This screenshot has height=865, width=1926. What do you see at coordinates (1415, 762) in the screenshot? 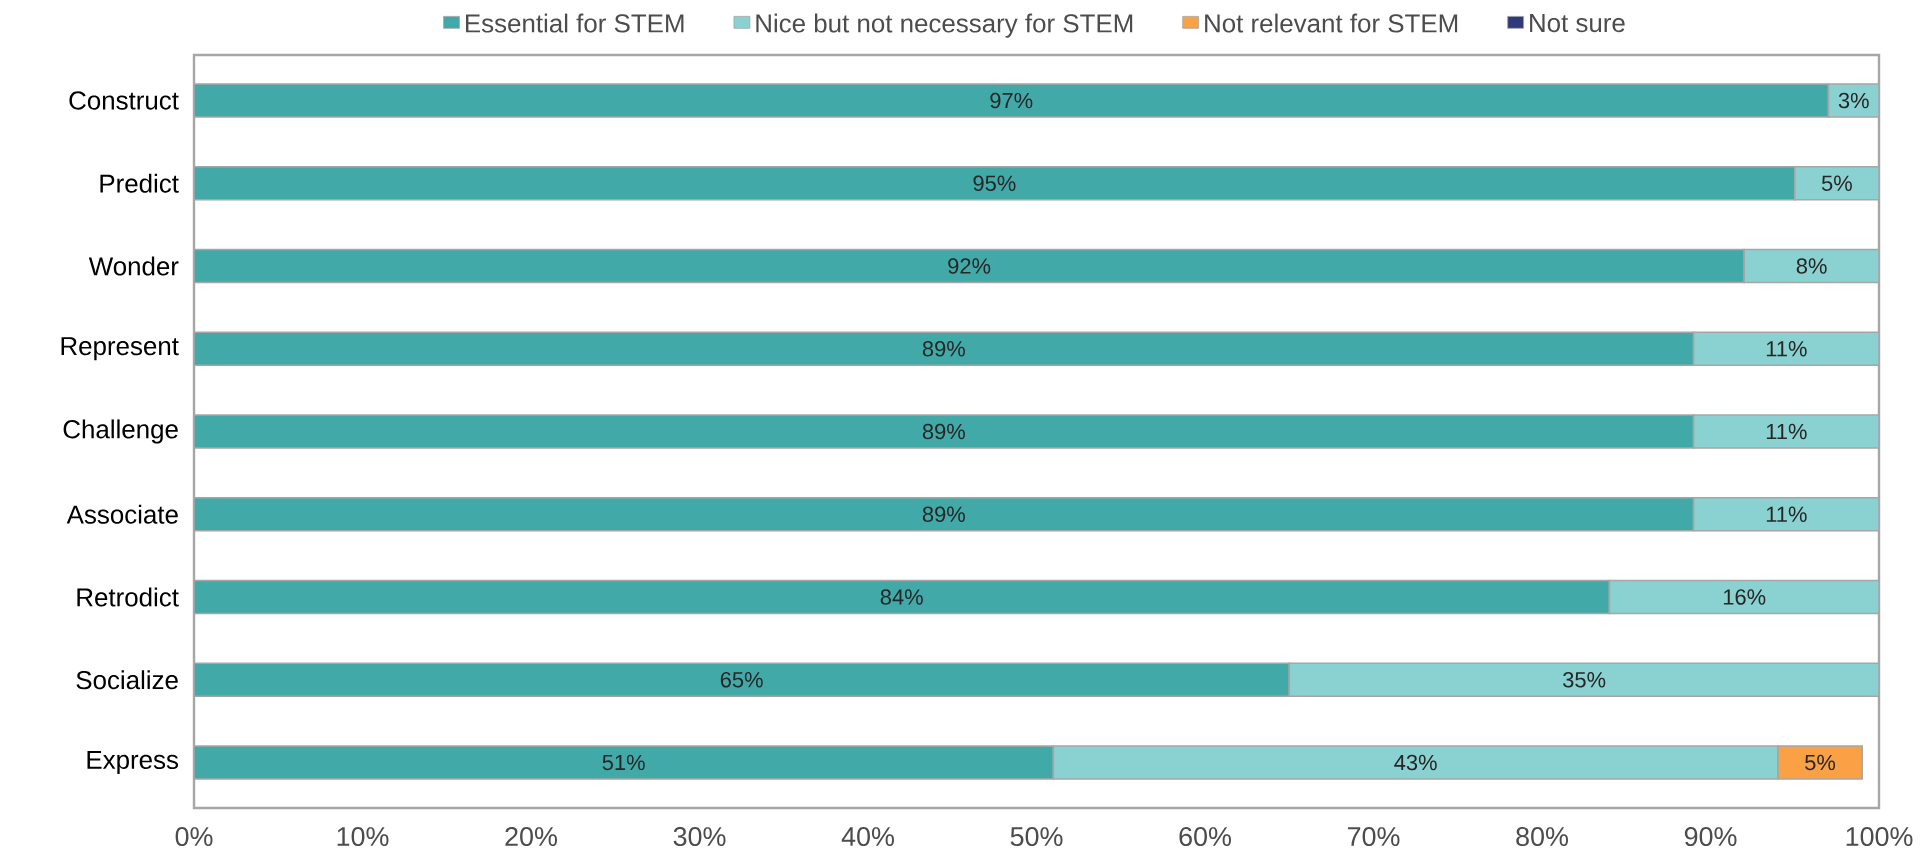
I see `data-label: 43%` at bounding box center [1415, 762].